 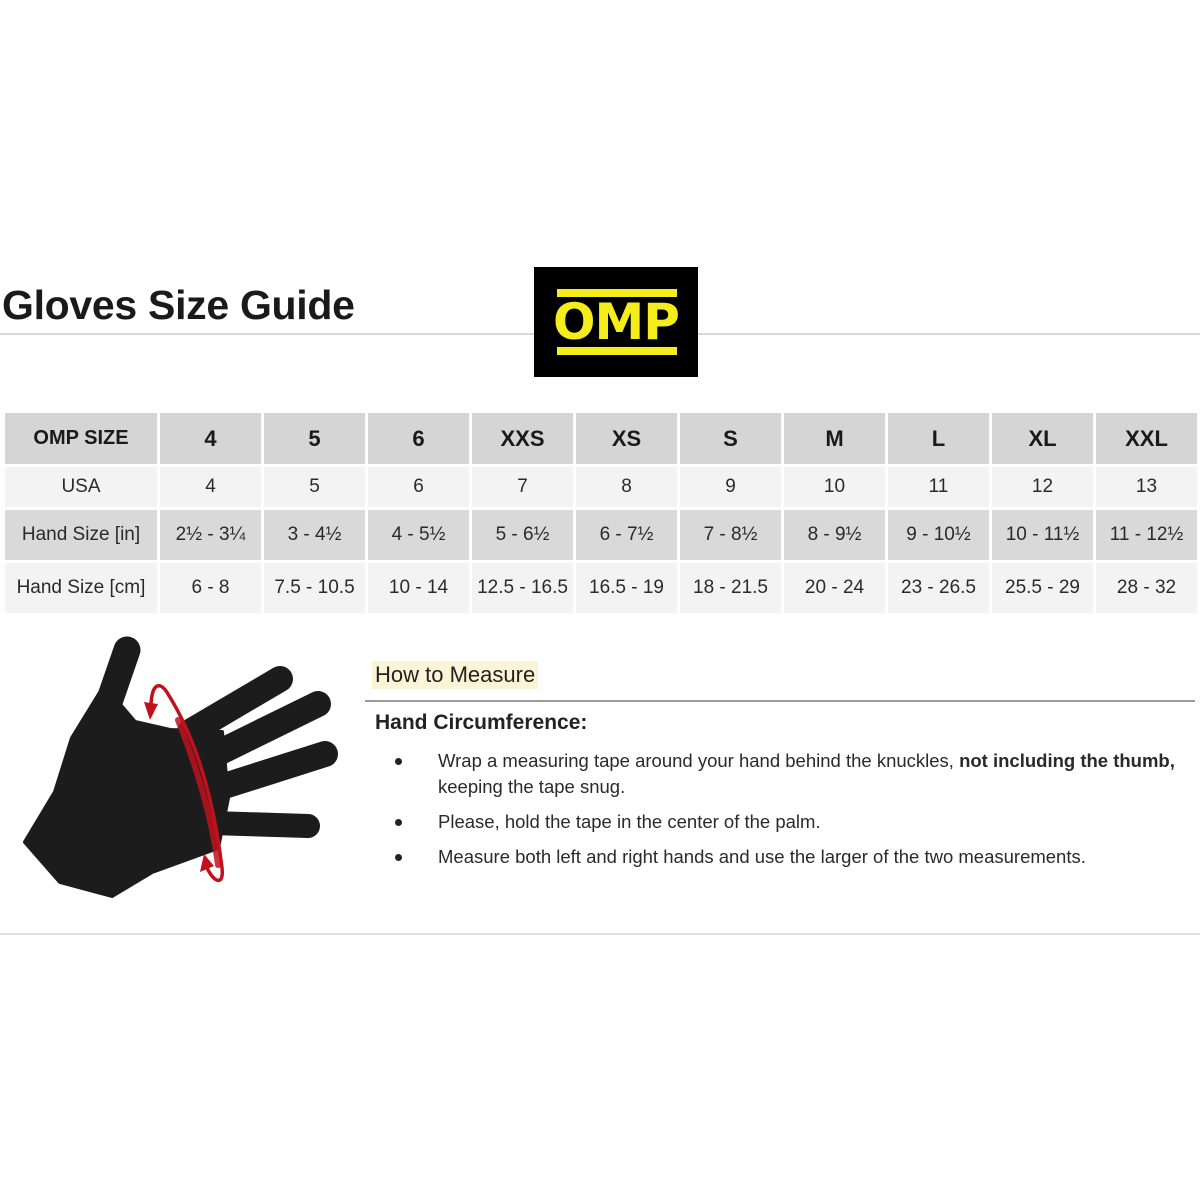 What do you see at coordinates (1042, 438) in the screenshot?
I see `size-header-cell: XL` at bounding box center [1042, 438].